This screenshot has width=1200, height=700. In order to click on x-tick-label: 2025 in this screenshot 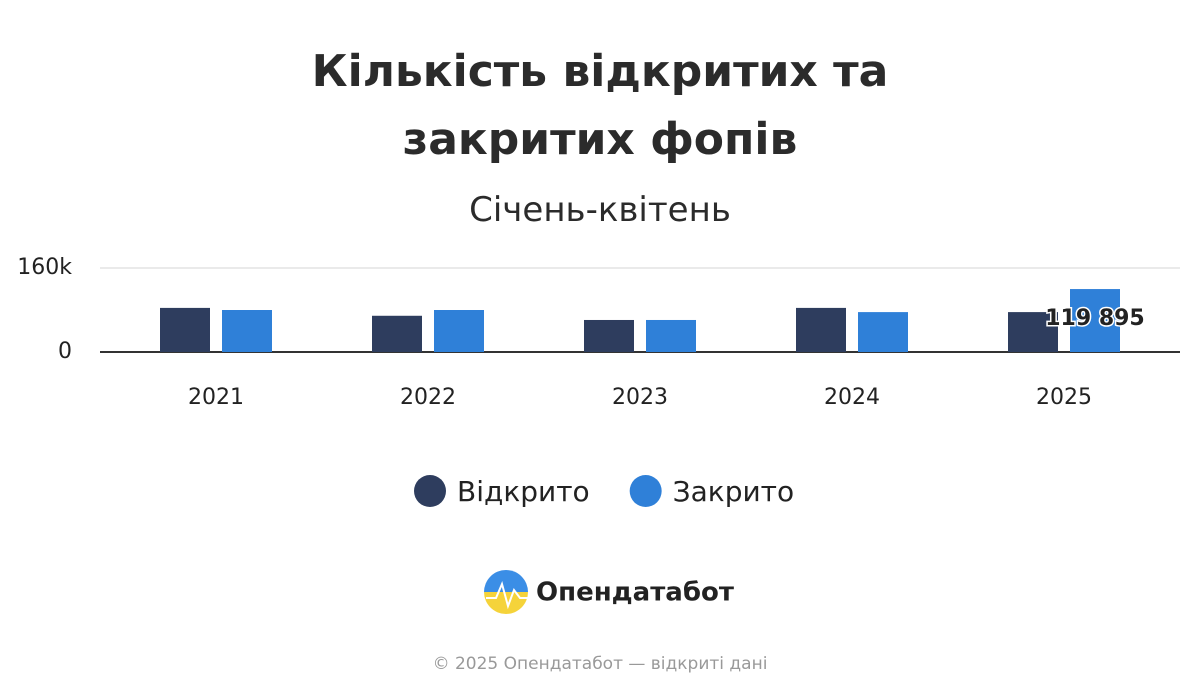, I will do `click(1064, 397)`.